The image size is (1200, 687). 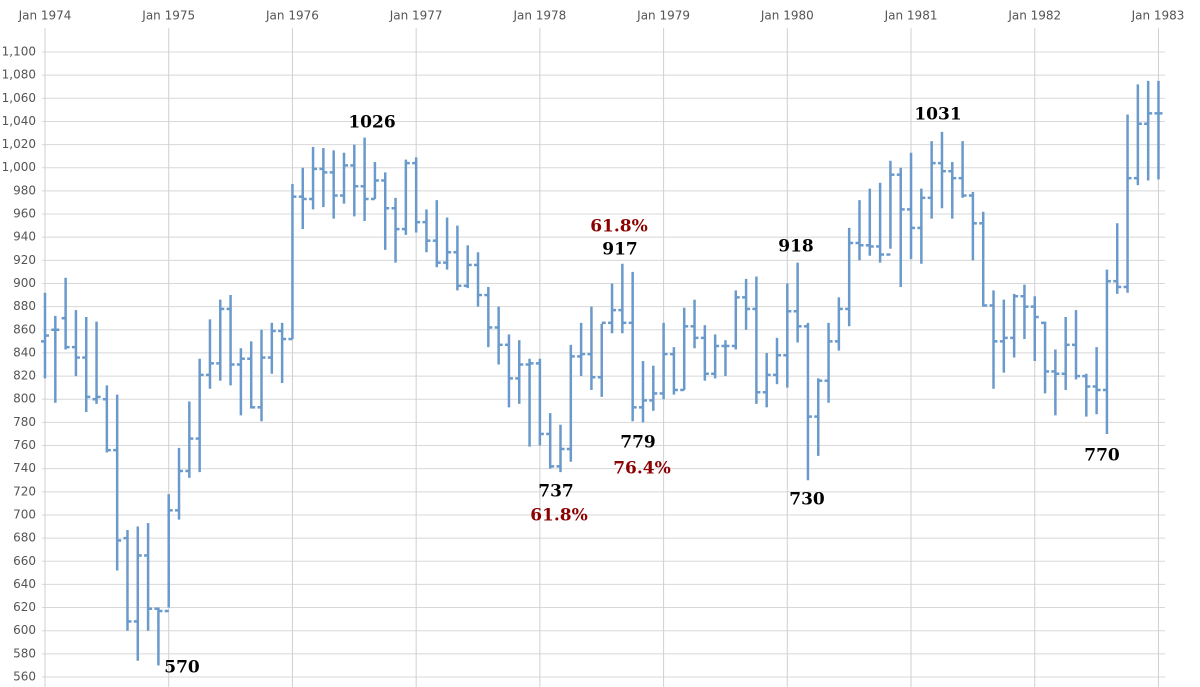 What do you see at coordinates (787, 16) in the screenshot?
I see `x-tick-label: Jan 1980` at bounding box center [787, 16].